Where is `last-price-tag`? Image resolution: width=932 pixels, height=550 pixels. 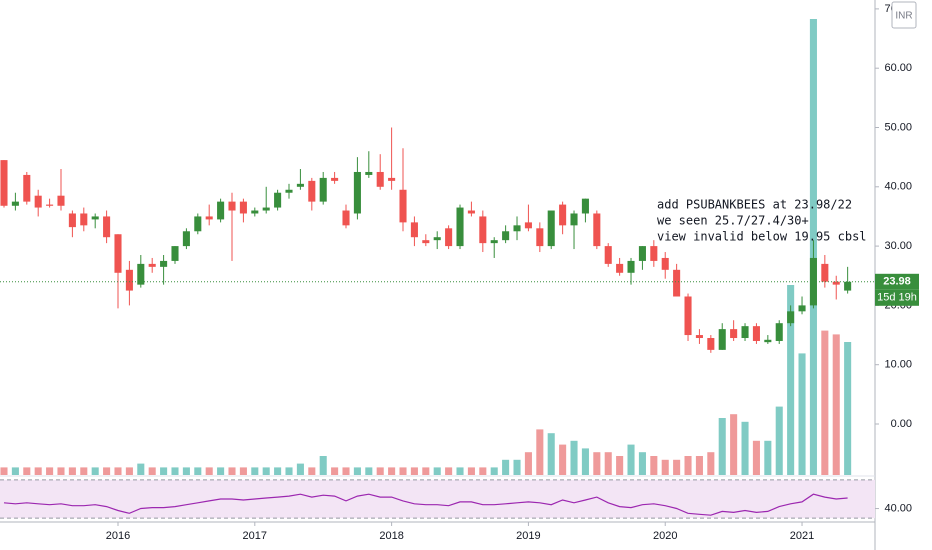 last-price-tag is located at coordinates (897, 281).